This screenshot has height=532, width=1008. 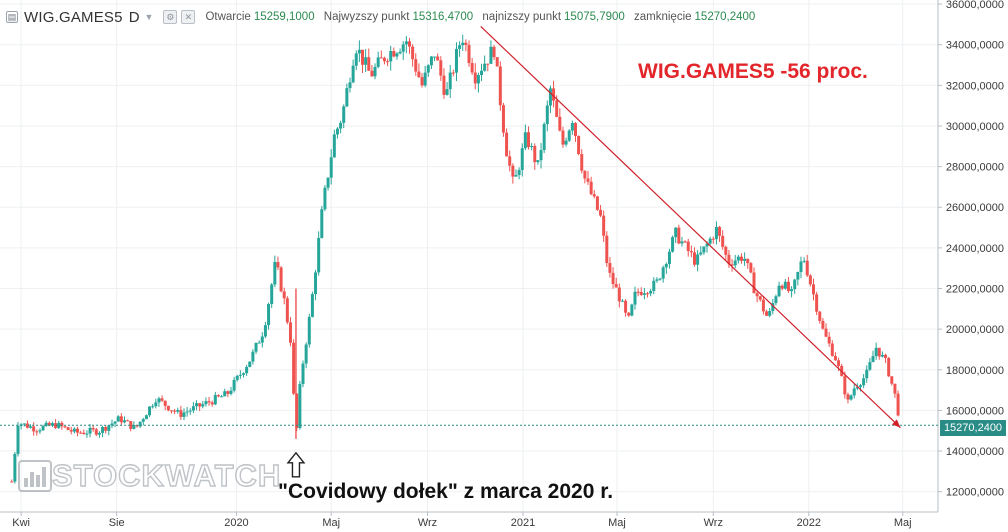 What do you see at coordinates (975, 168) in the screenshot?
I see `y-tick-label: 28000,0000` at bounding box center [975, 168].